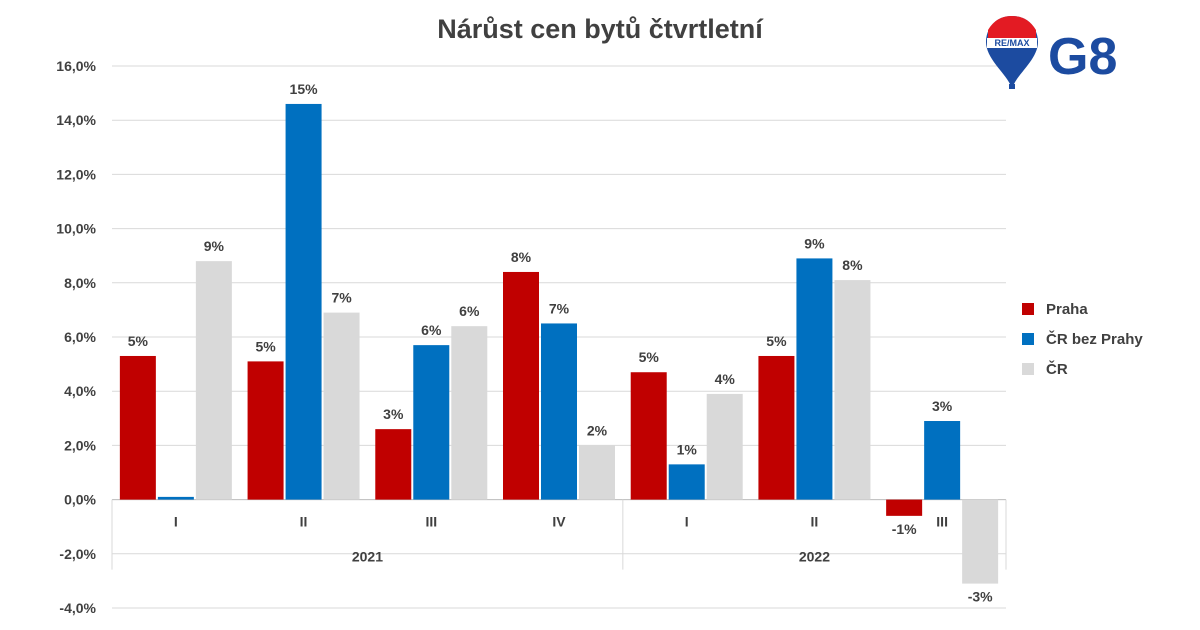 The width and height of the screenshot is (1200, 630). Describe the element at coordinates (980, 597) in the screenshot. I see `data-label: -3%` at that location.